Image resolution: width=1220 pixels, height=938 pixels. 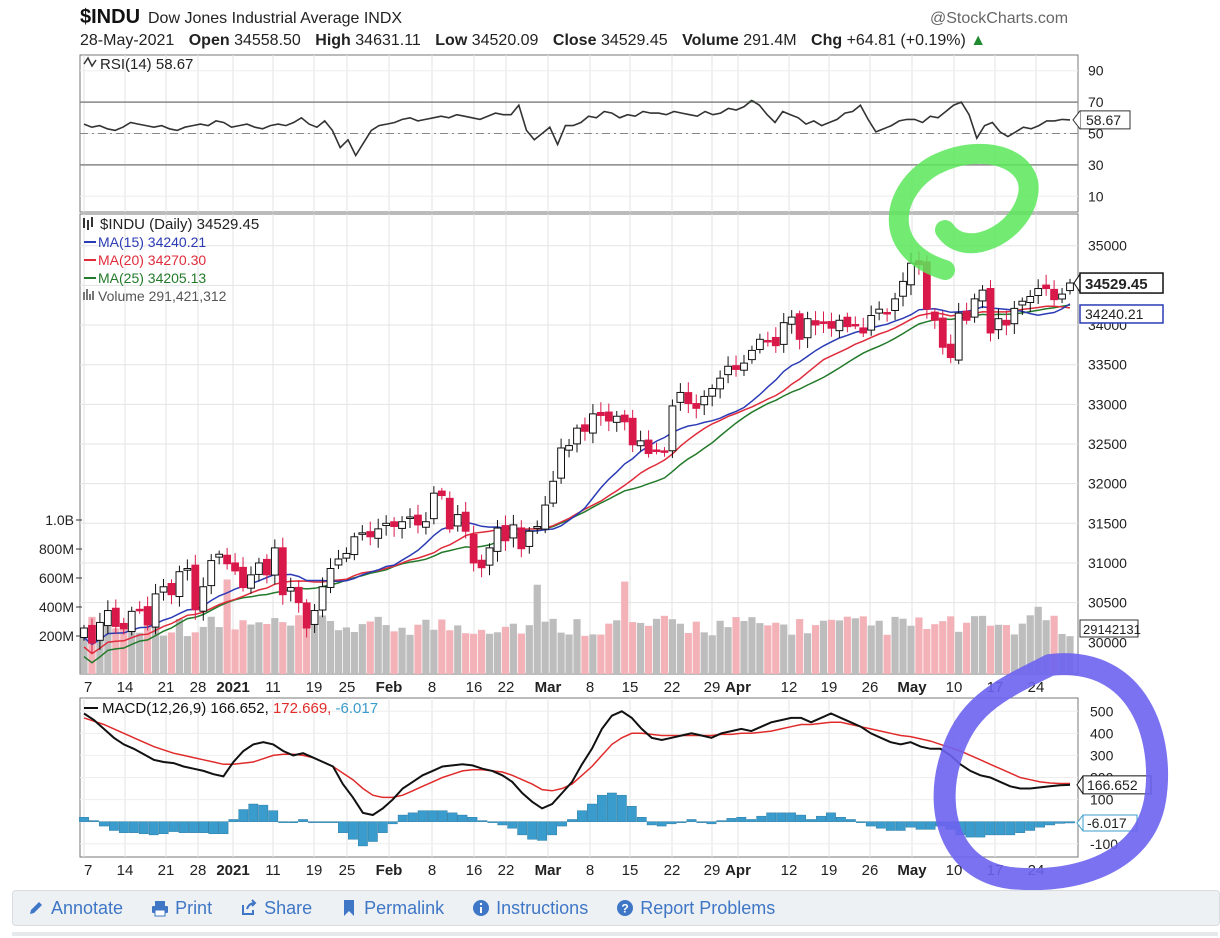 What do you see at coordinates (59, 520) in the screenshot?
I see `volume-axis-label: 1.0B` at bounding box center [59, 520].